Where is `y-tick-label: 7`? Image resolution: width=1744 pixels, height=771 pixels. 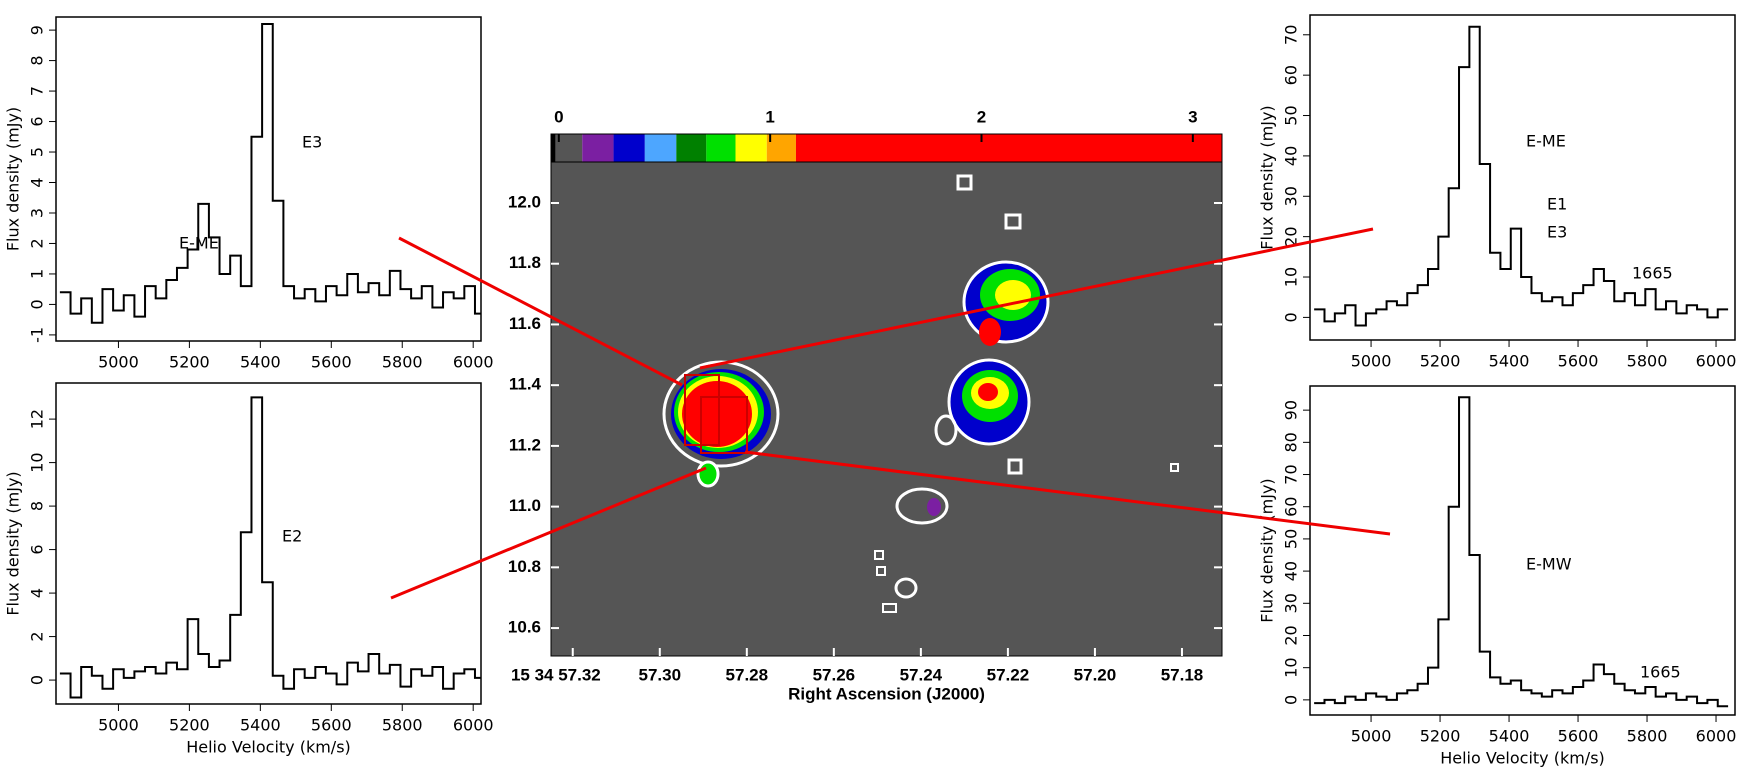 y-tick-label: 7 is located at coordinates (37, 91).